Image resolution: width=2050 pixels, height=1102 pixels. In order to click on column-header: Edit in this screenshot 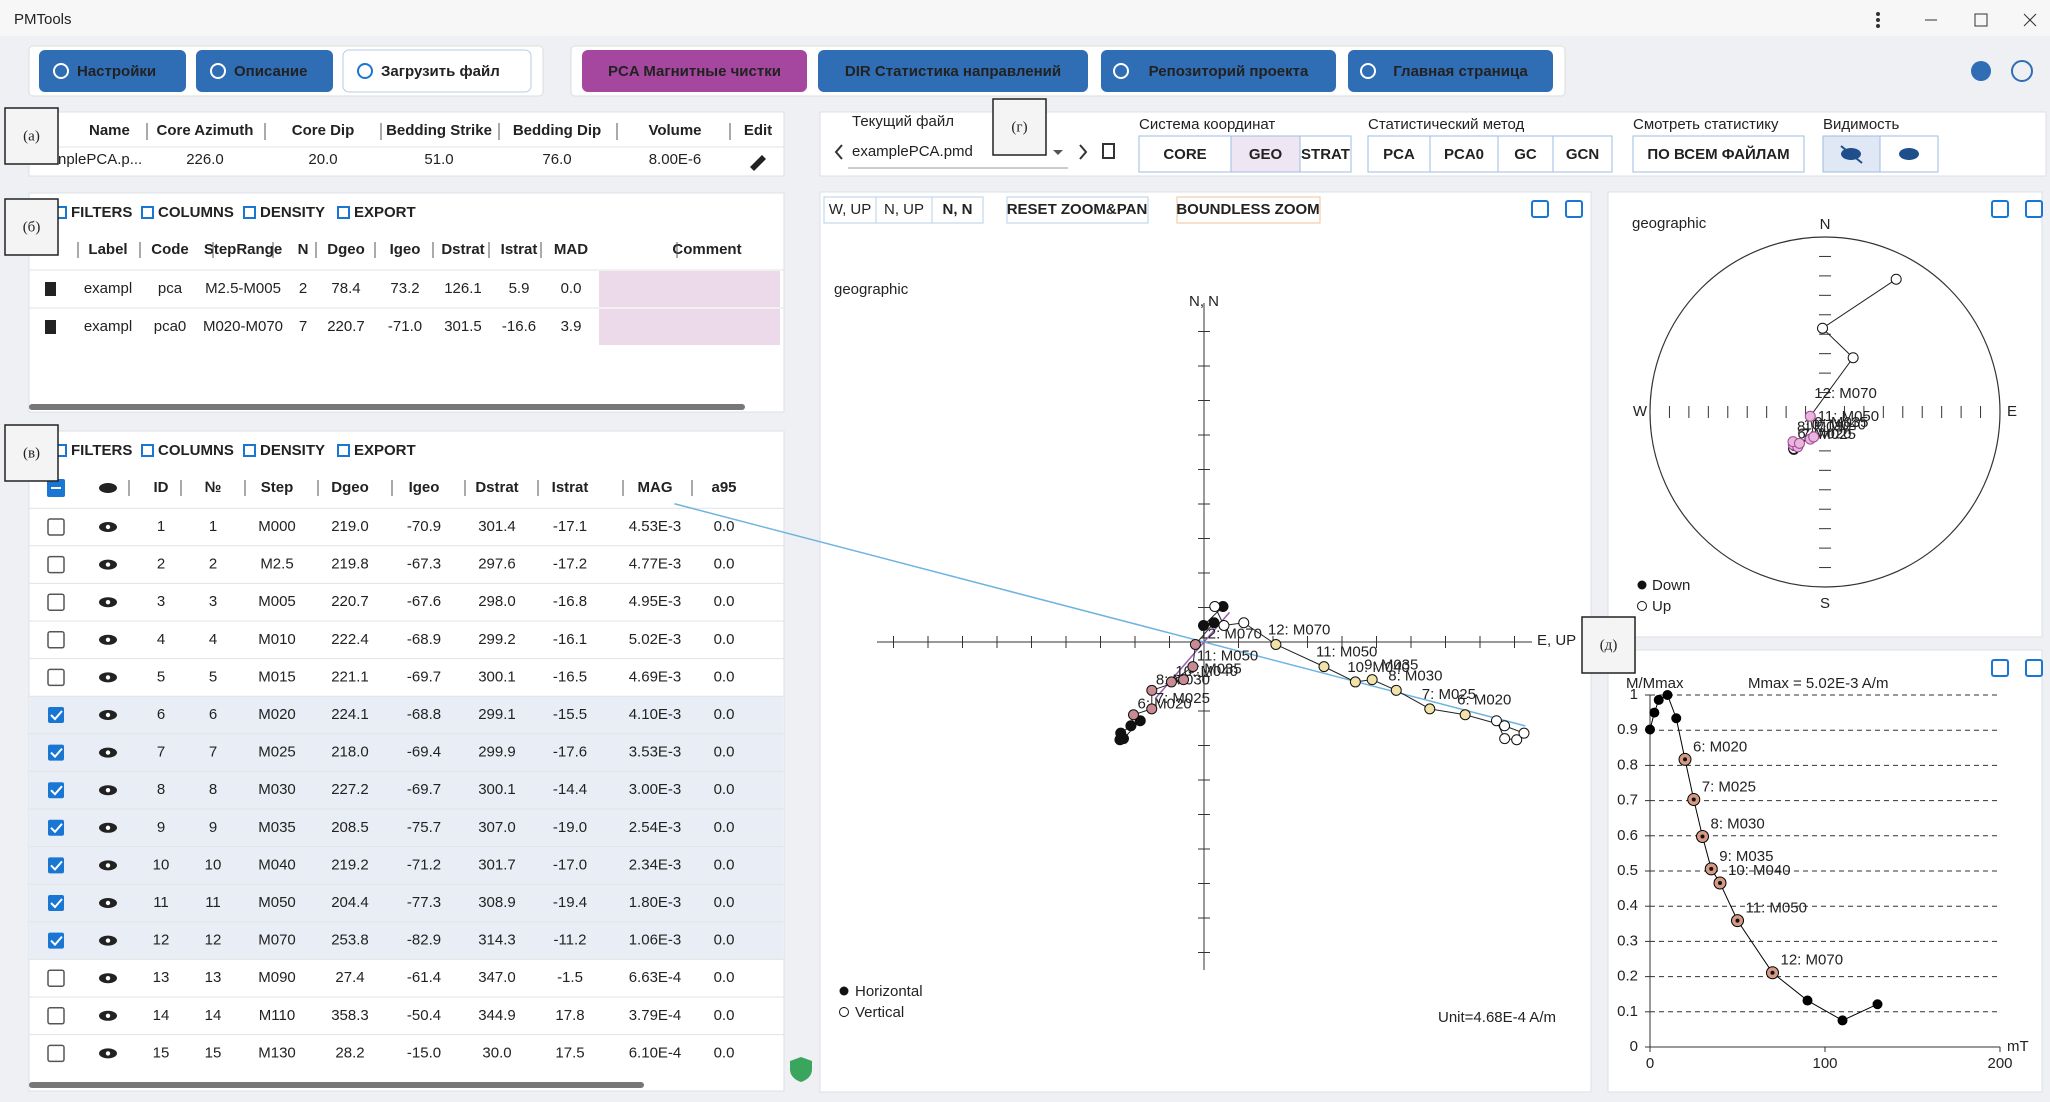, I will do `click(758, 130)`.